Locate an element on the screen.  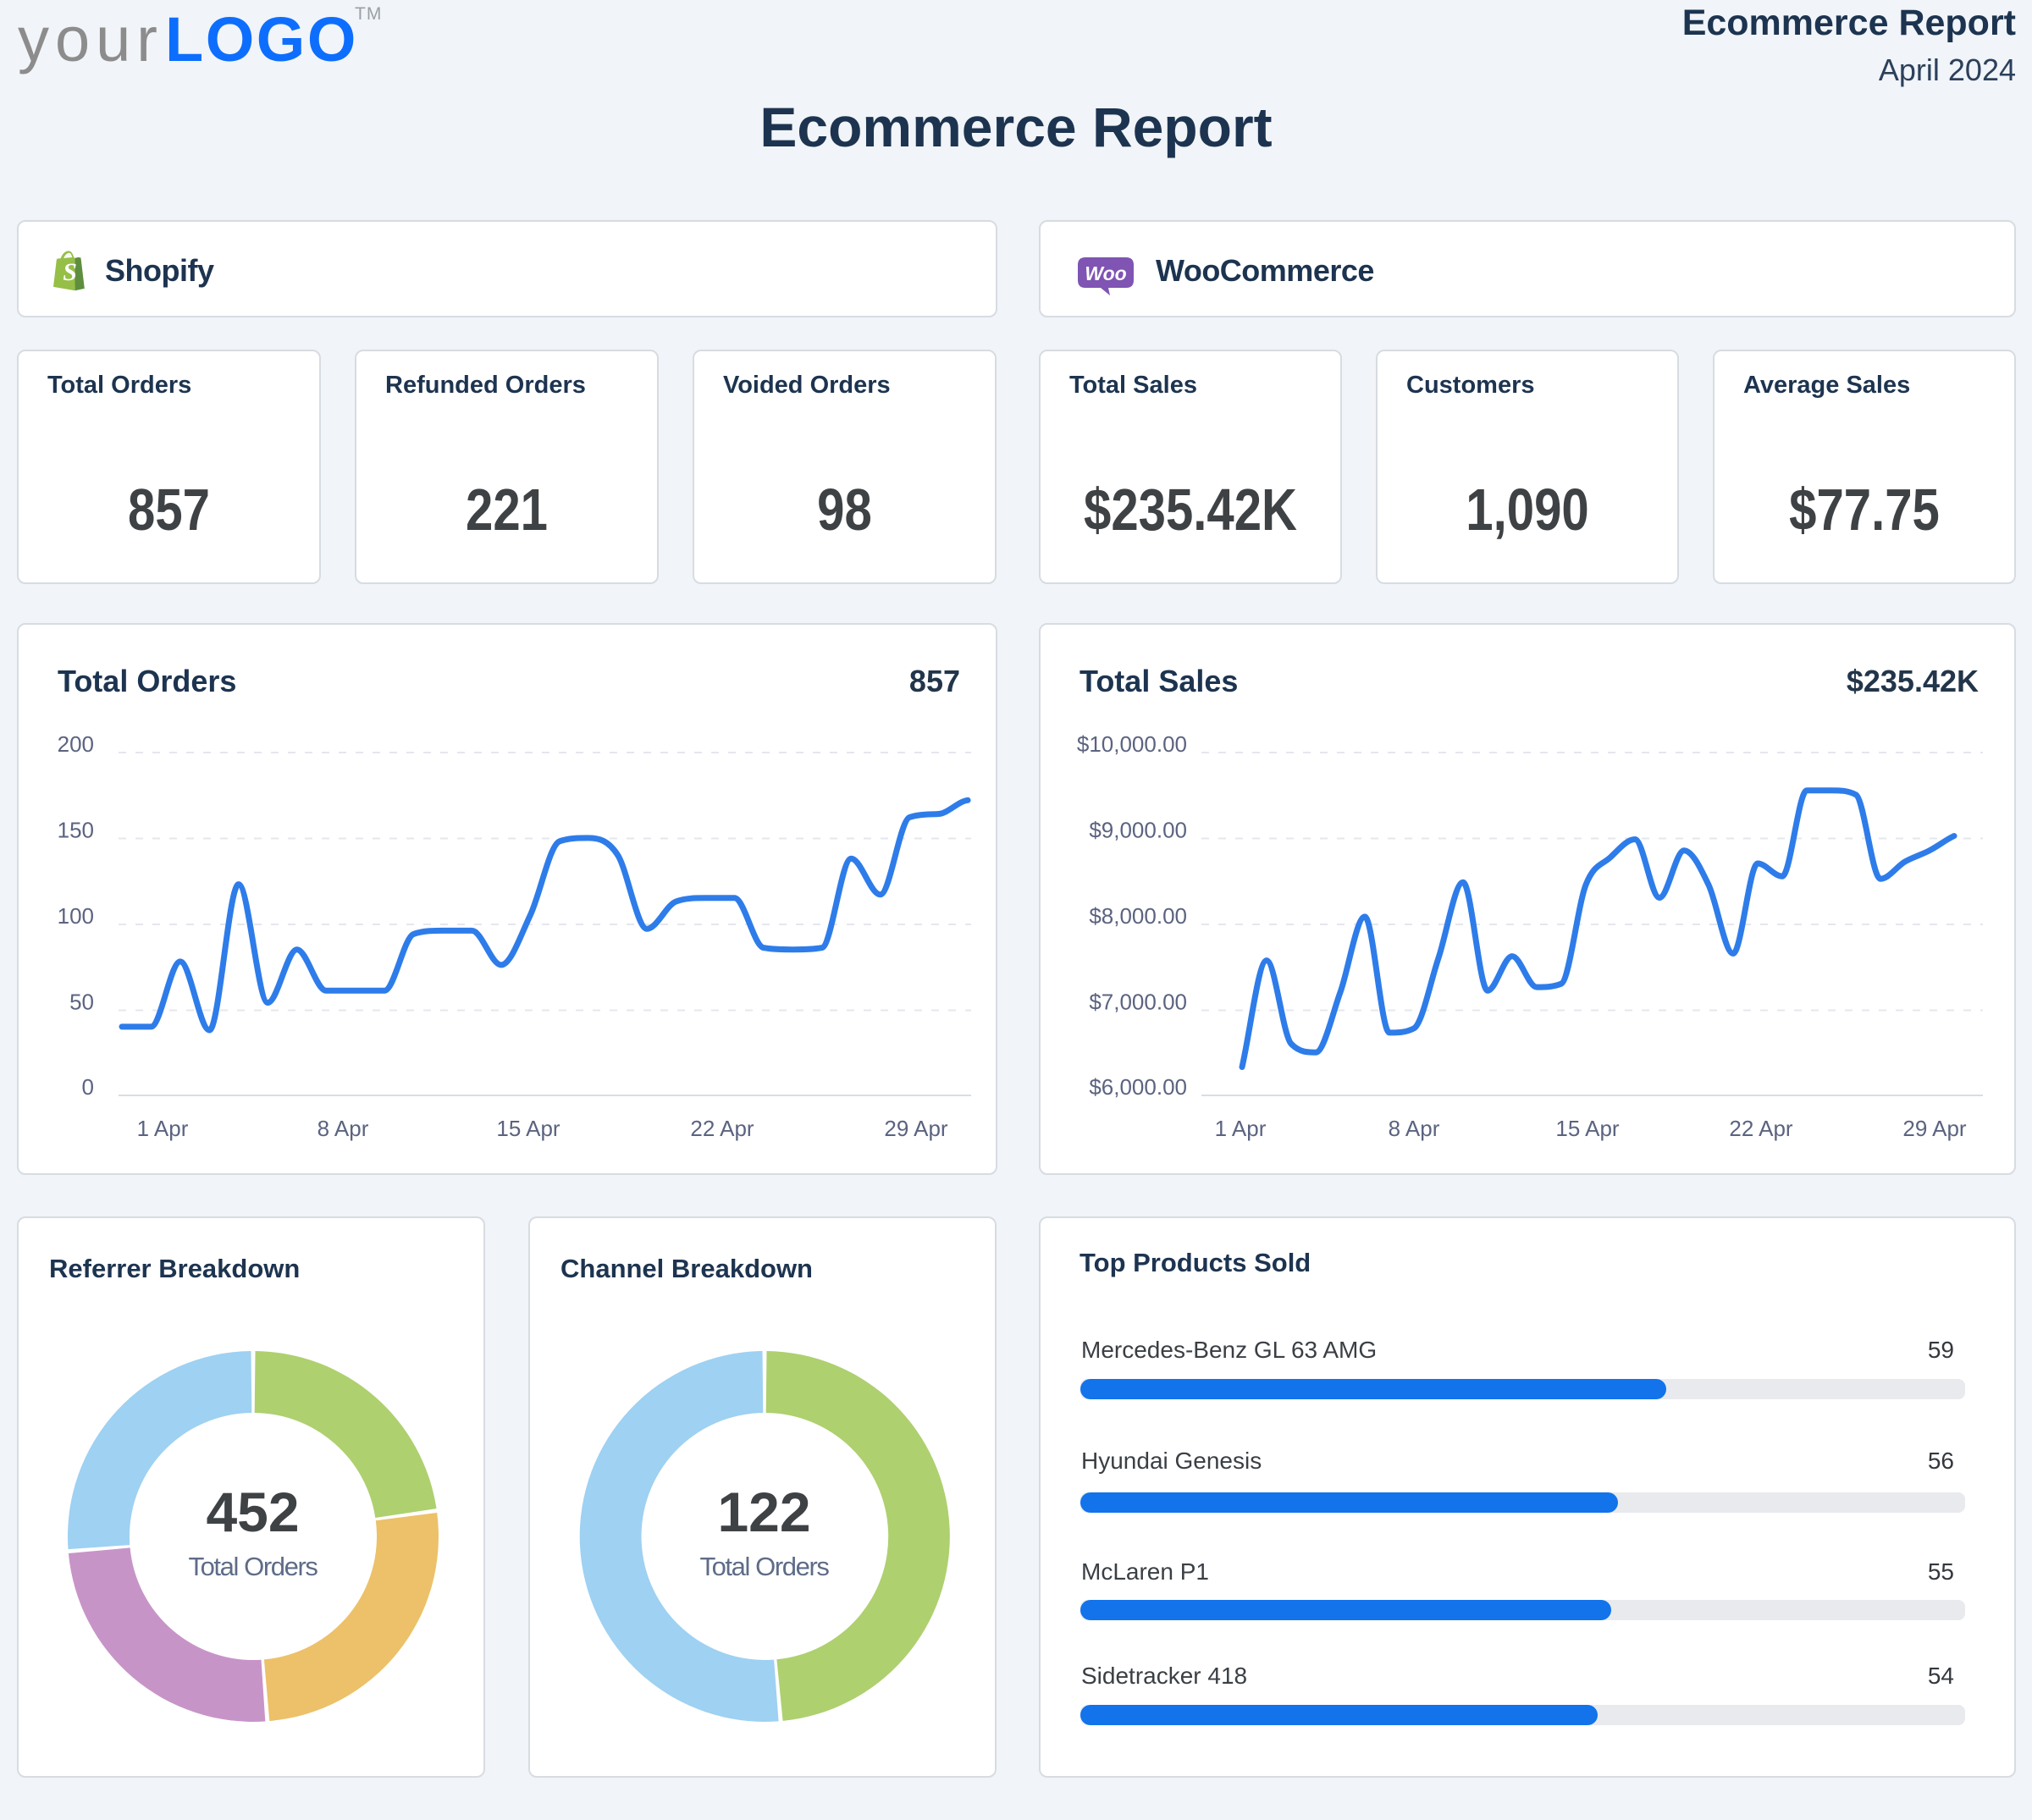
svg-text: 50 is located at coordinates (81, 1003).